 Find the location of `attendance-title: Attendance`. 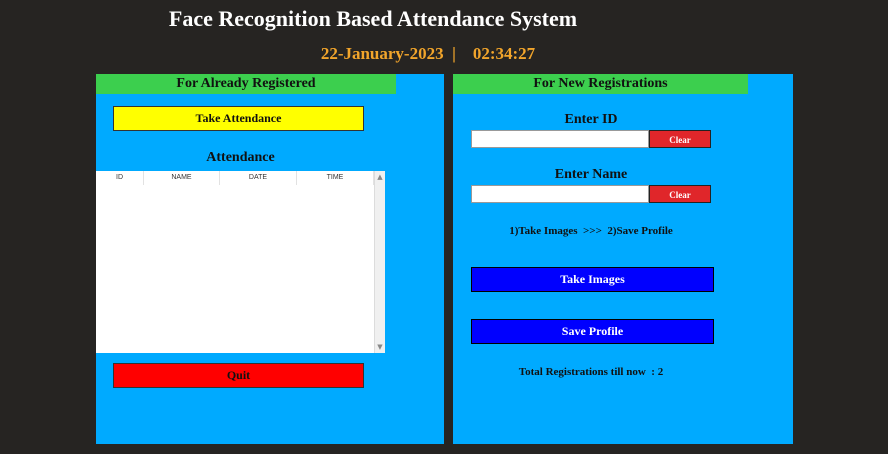

attendance-title: Attendance is located at coordinates (240, 157).